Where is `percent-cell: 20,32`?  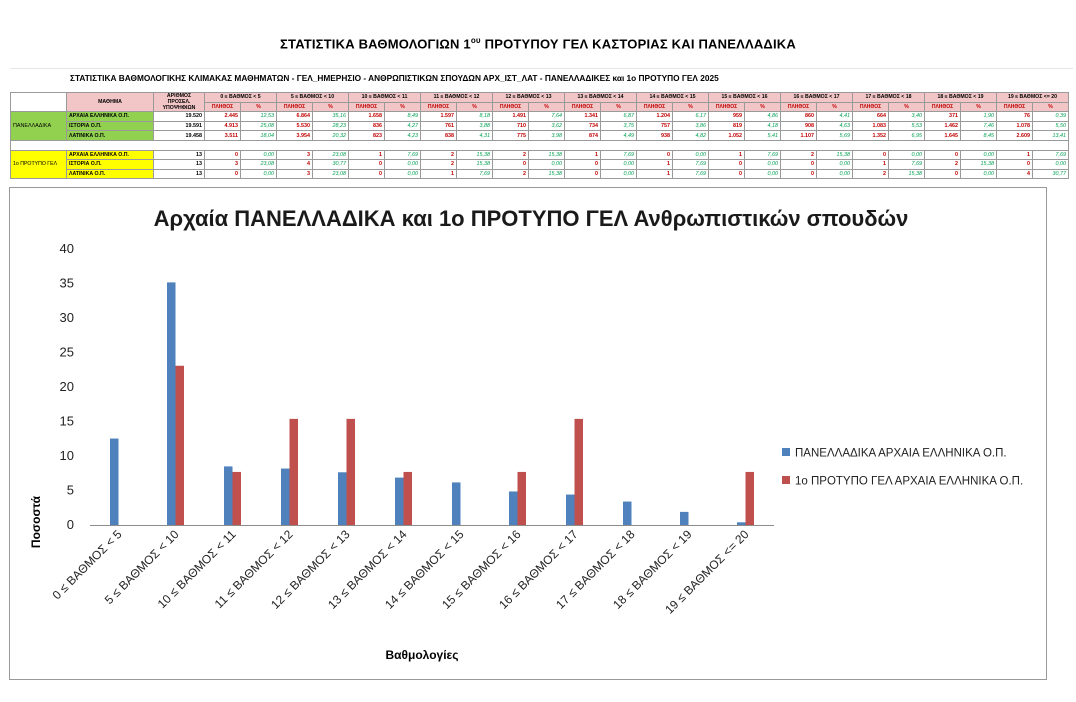
percent-cell: 20,32 is located at coordinates (330, 135).